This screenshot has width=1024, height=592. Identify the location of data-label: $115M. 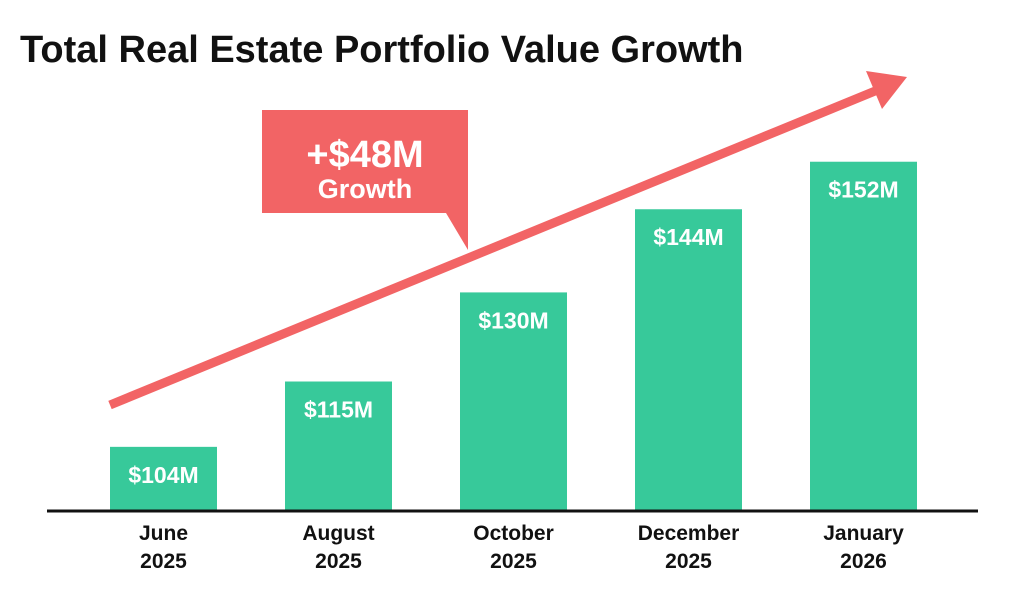
(338, 410).